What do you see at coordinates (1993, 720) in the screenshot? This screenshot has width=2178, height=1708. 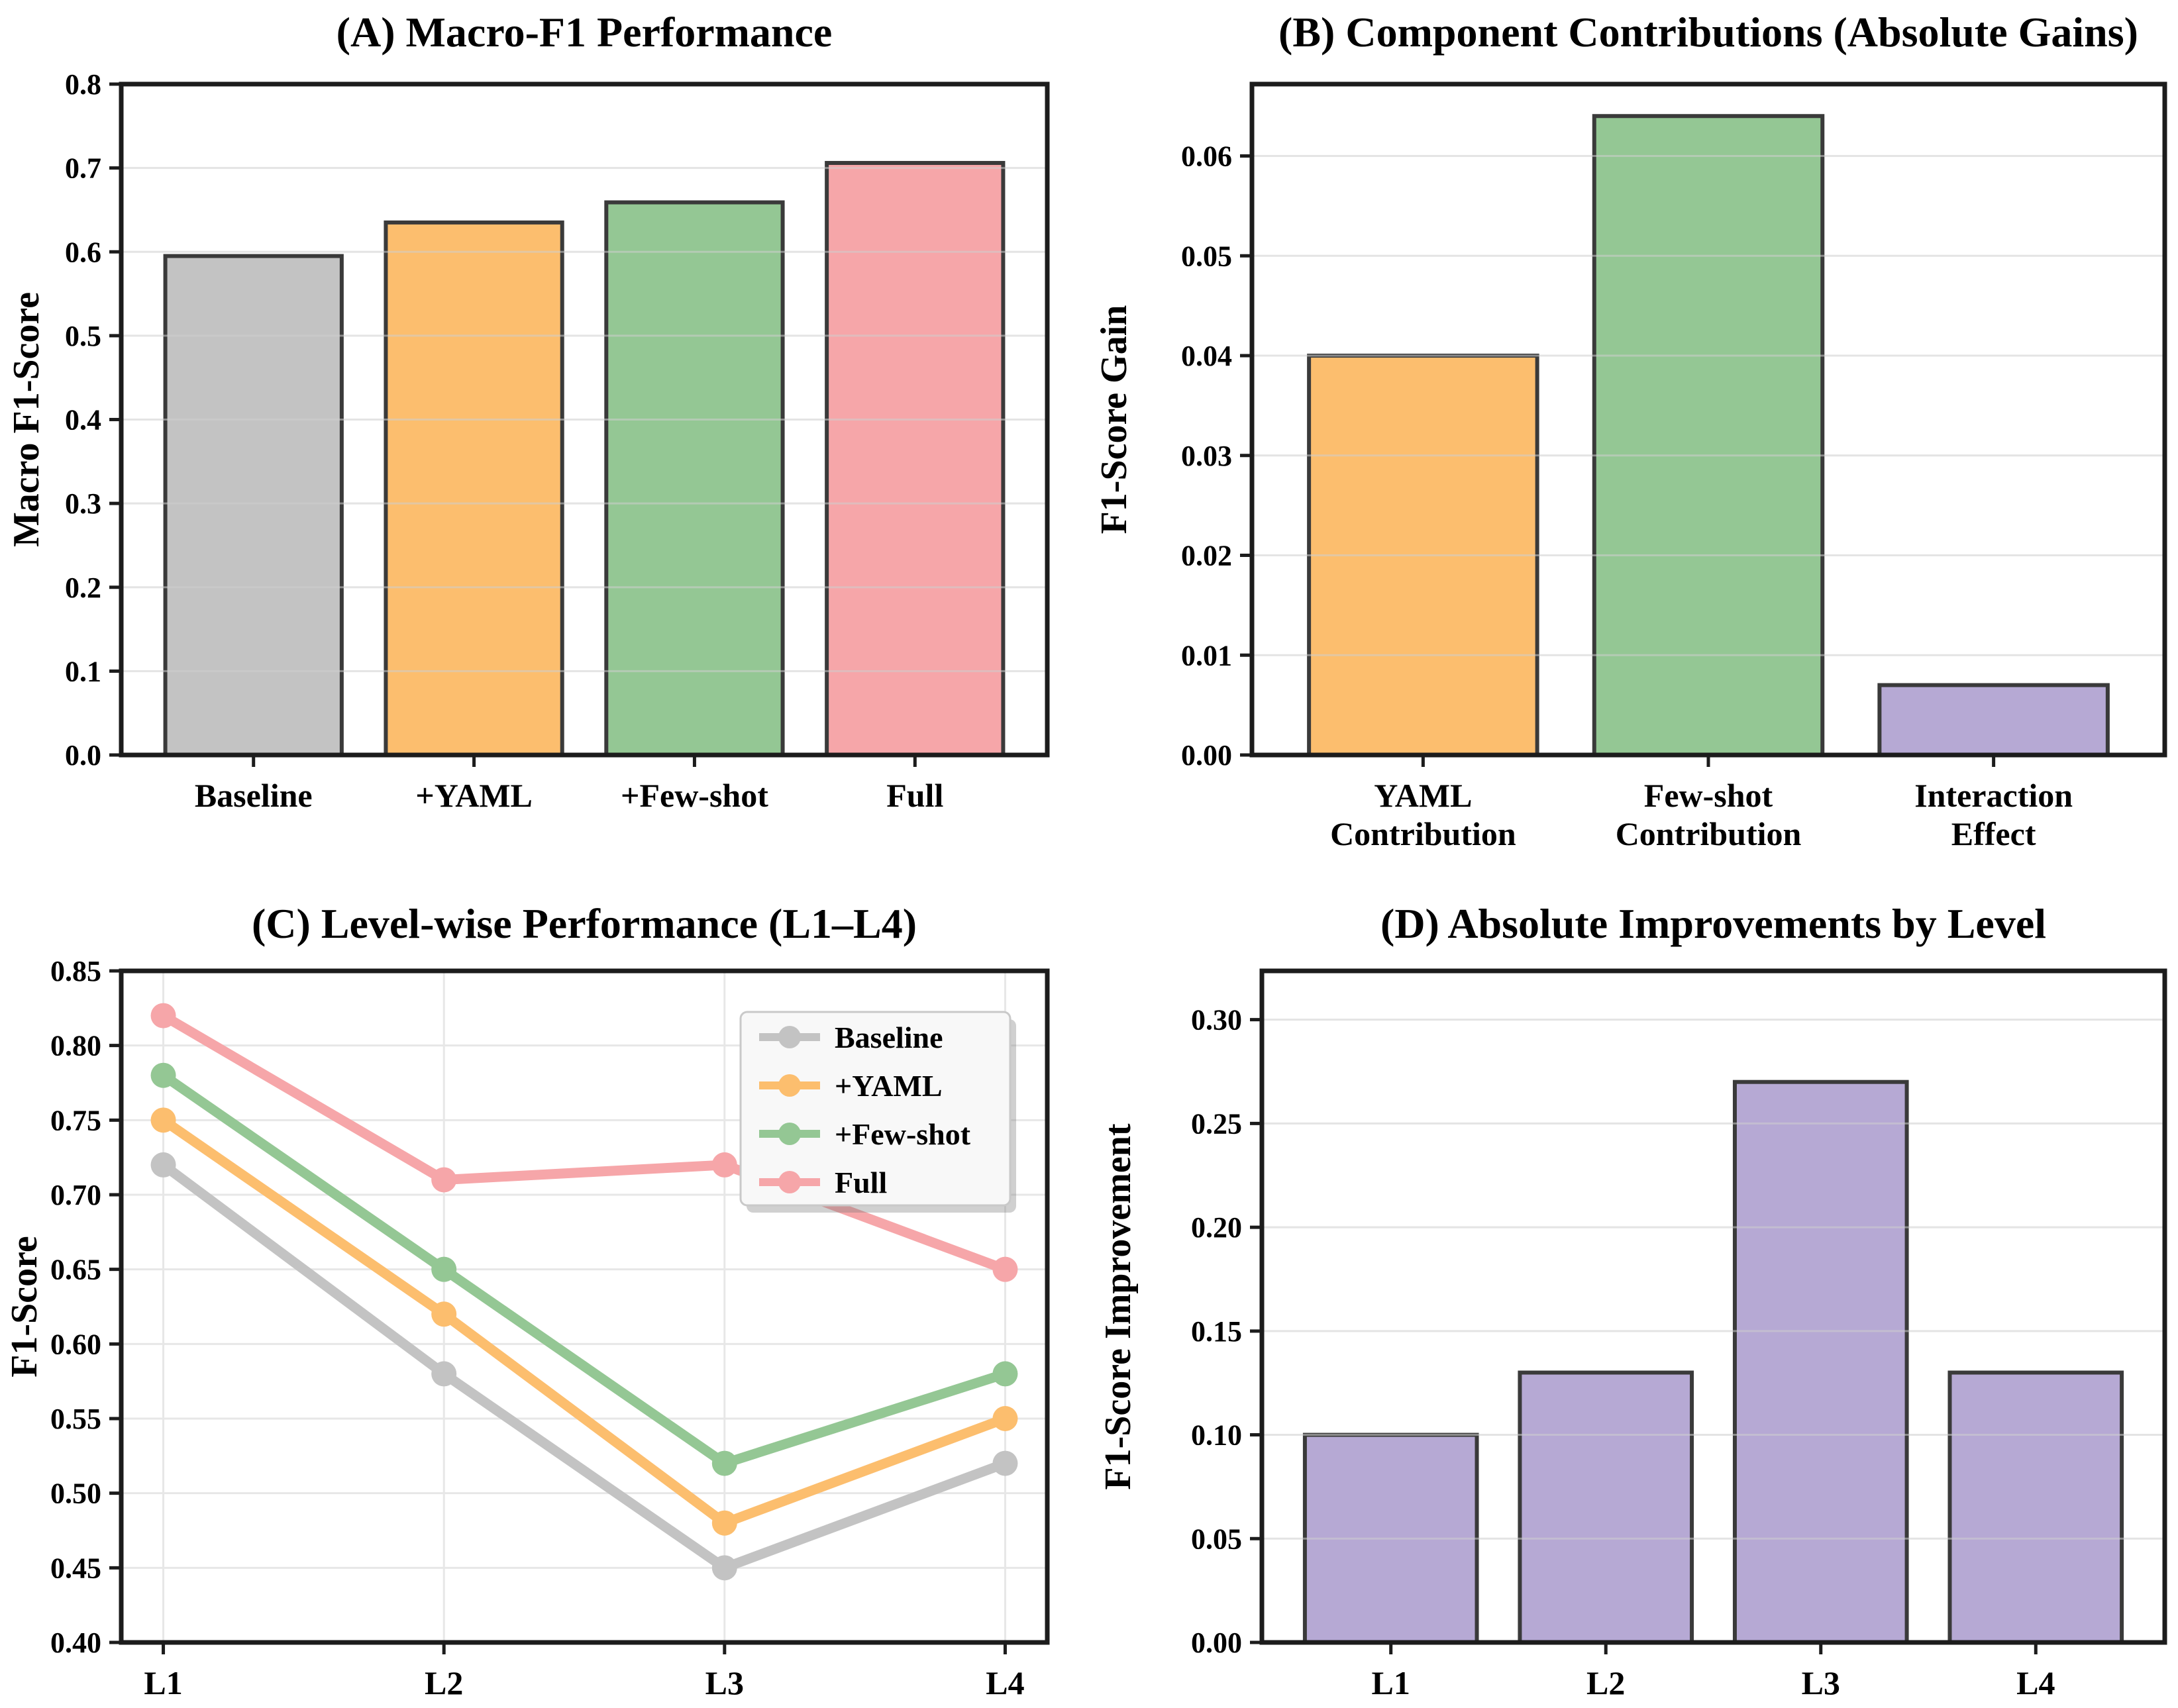 I see `bar-interaction-effect` at bounding box center [1993, 720].